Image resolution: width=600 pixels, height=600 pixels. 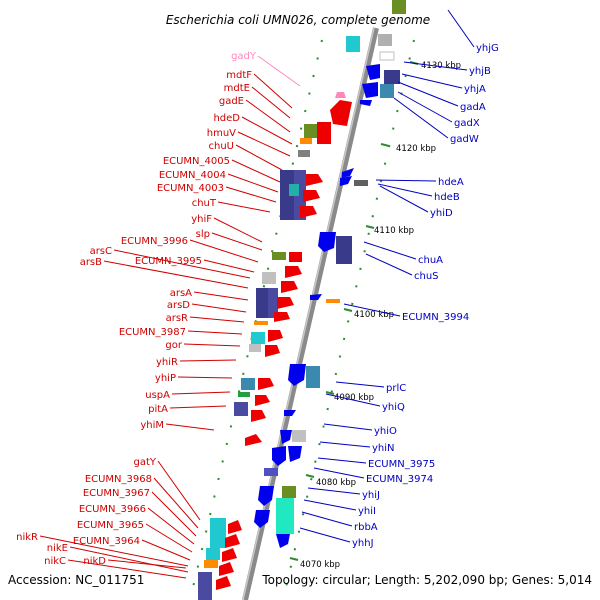 What do you see at coordinates (118, 479) in the screenshot?
I see `gene-label: ECUMN_3968` at bounding box center [118, 479].